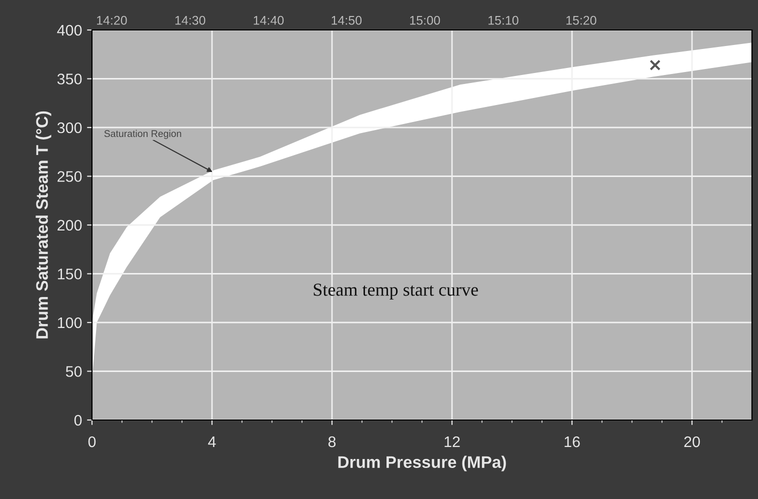  I want to click on annotation: Saturation Region, so click(143, 134).